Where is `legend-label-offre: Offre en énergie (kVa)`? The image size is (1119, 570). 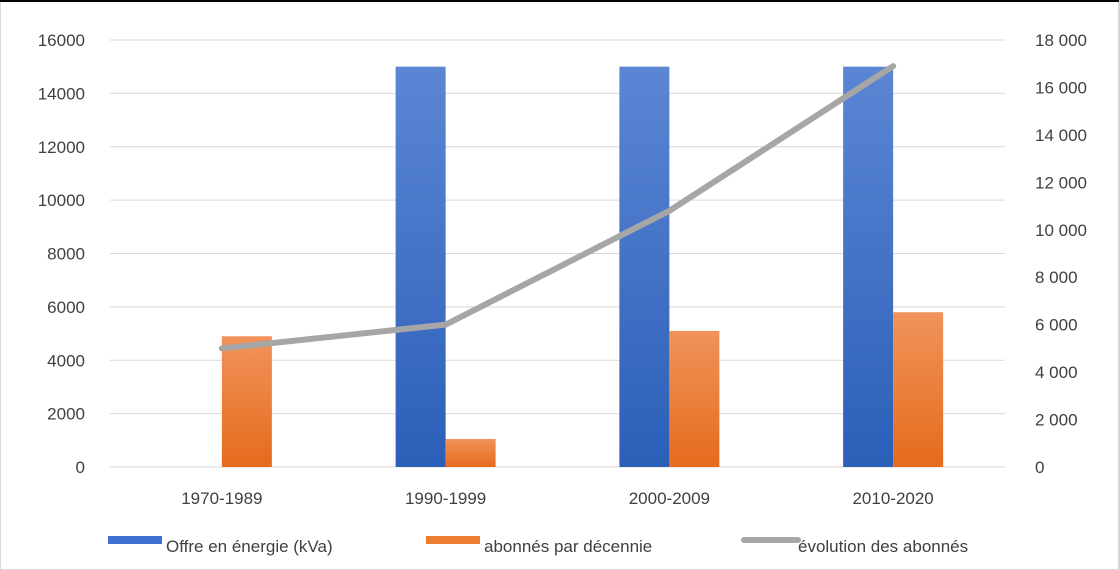
legend-label-offre: Offre en énergie (kVa) is located at coordinates (249, 546).